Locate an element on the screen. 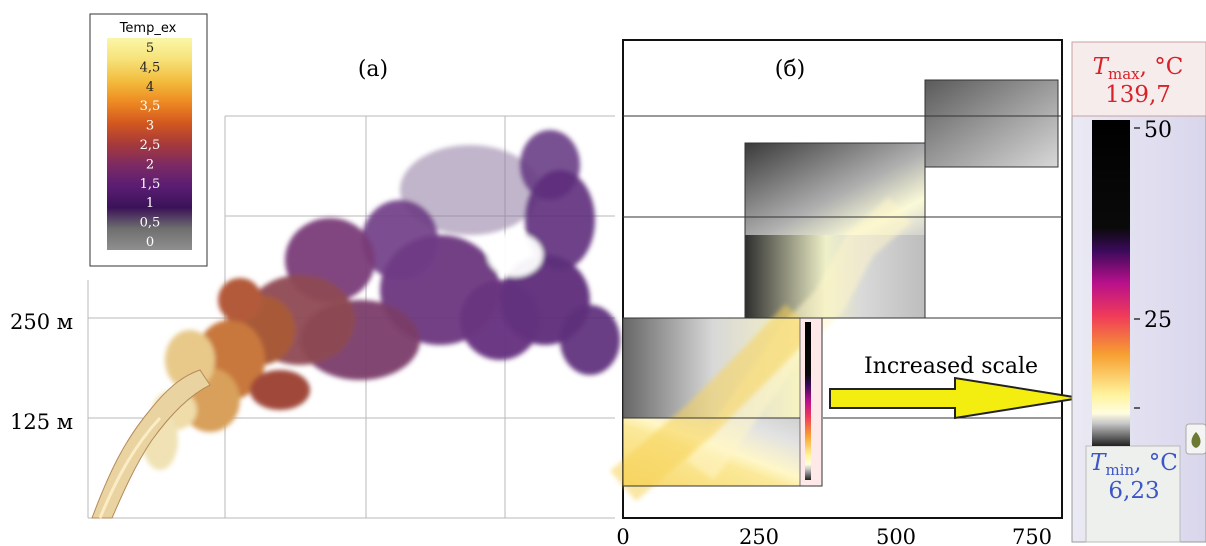  mini-colorbar is located at coordinates (811, 402).